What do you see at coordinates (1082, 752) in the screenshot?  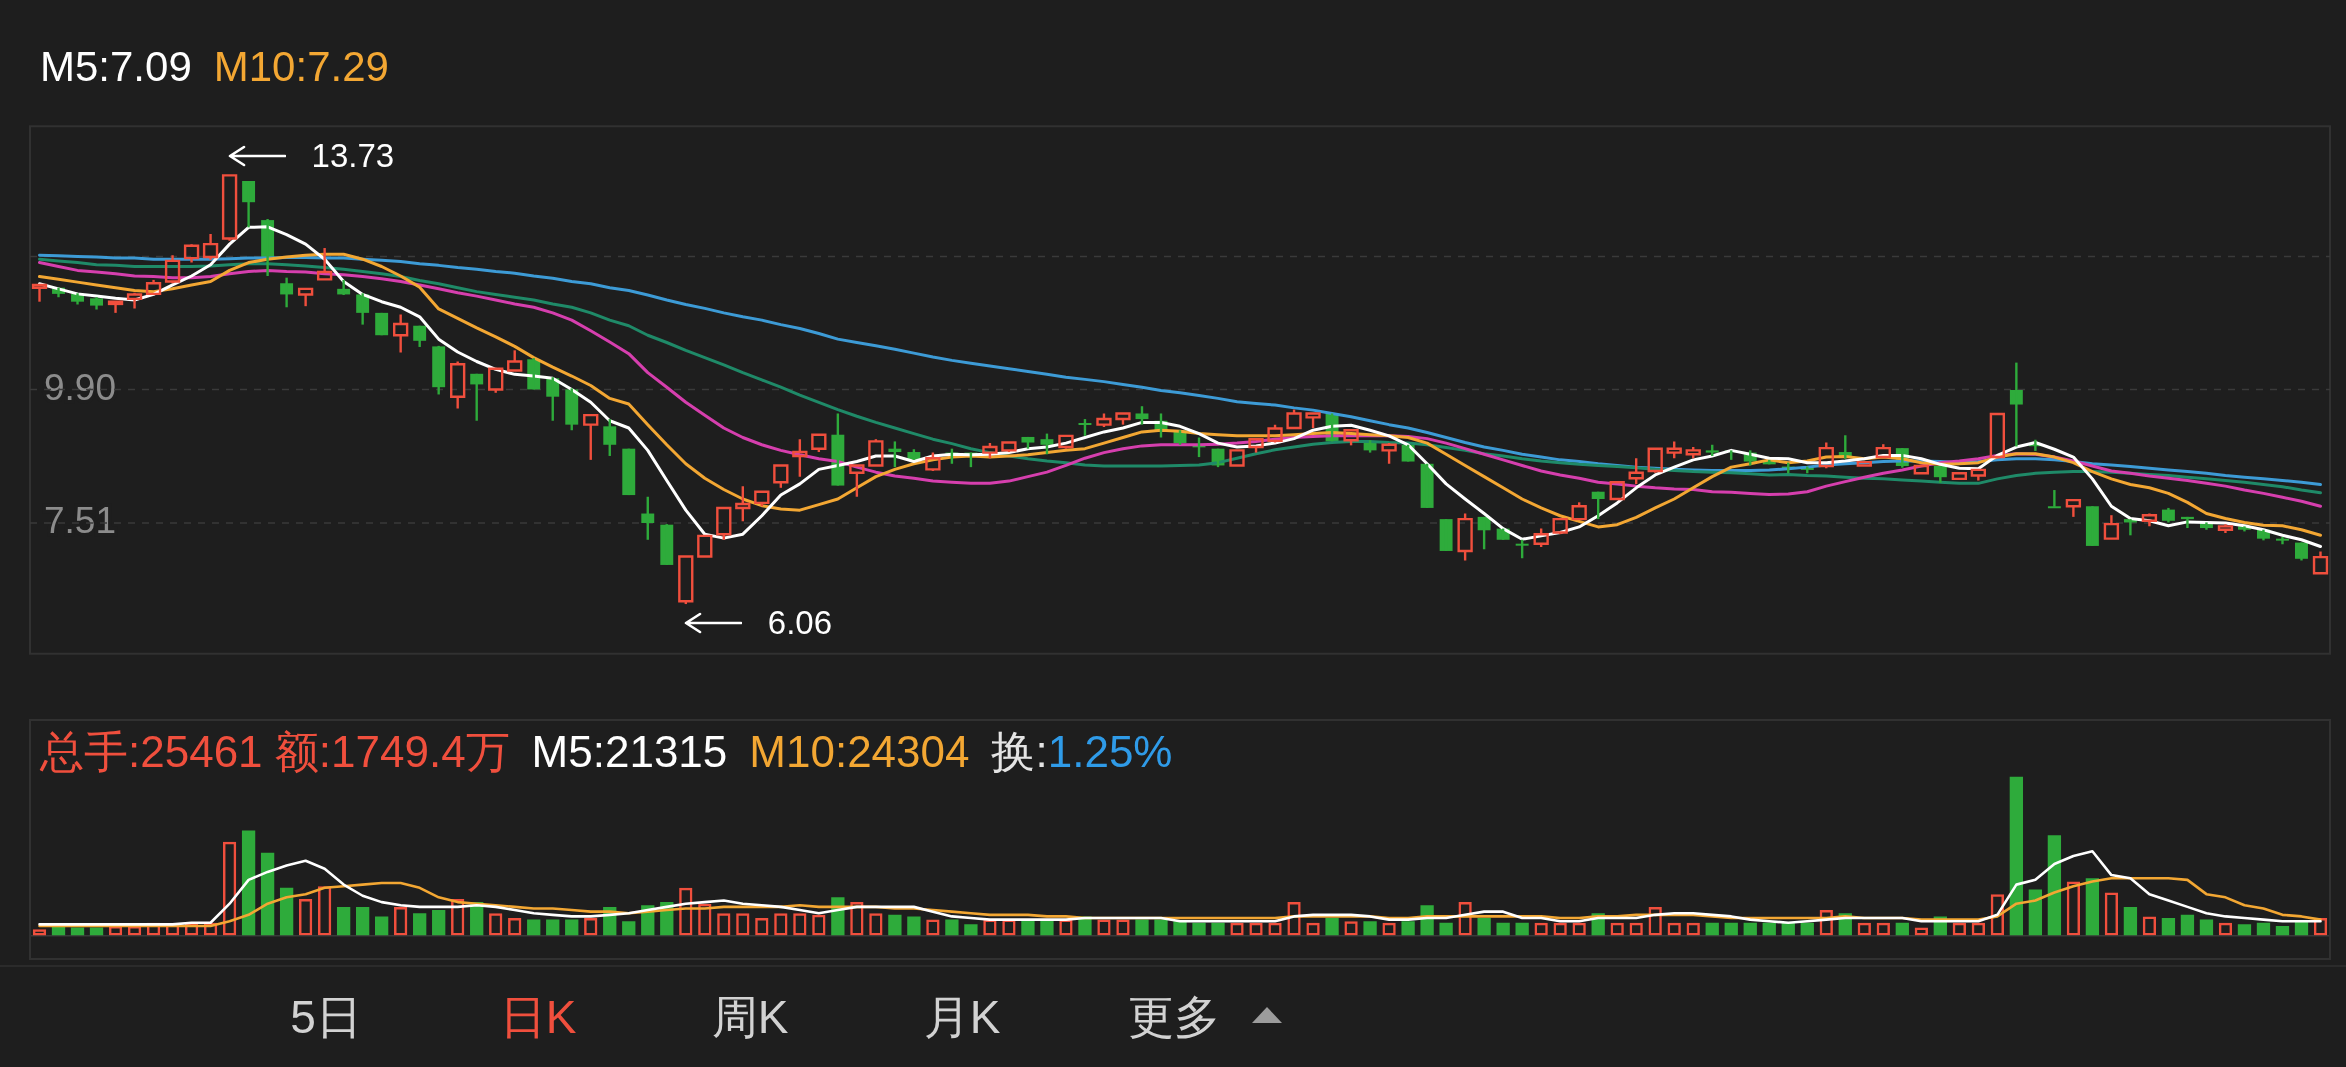 I see `text: 换:1.25%` at bounding box center [1082, 752].